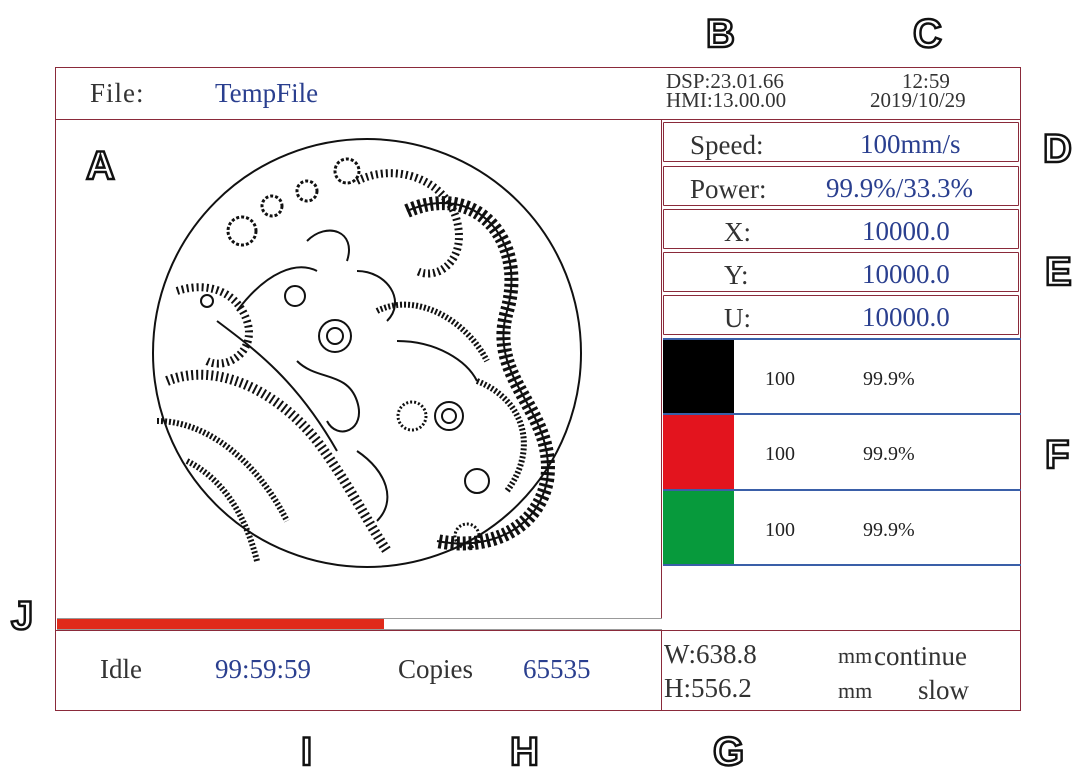  Describe the element at coordinates (538, 630) in the screenshot. I see `status-divider` at that location.